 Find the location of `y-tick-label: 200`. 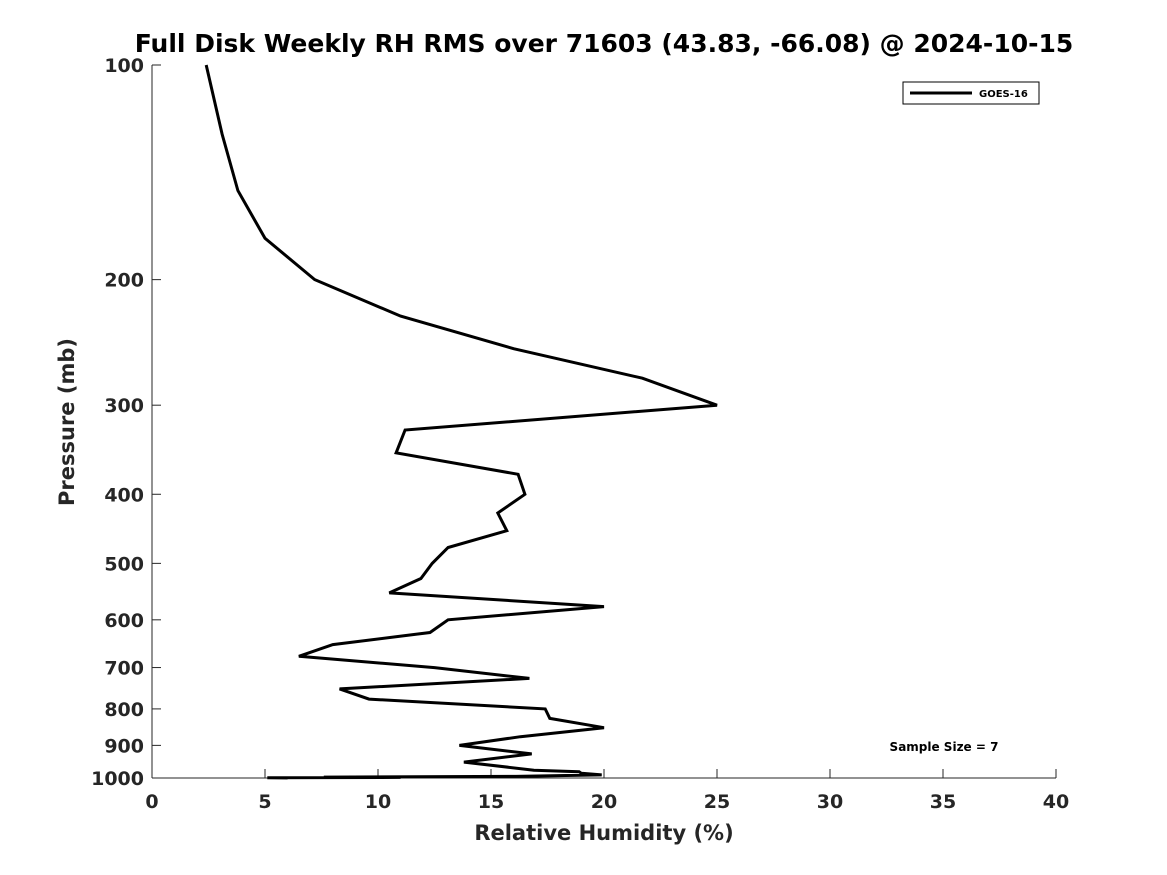

y-tick-label: 200 is located at coordinates (124, 281).